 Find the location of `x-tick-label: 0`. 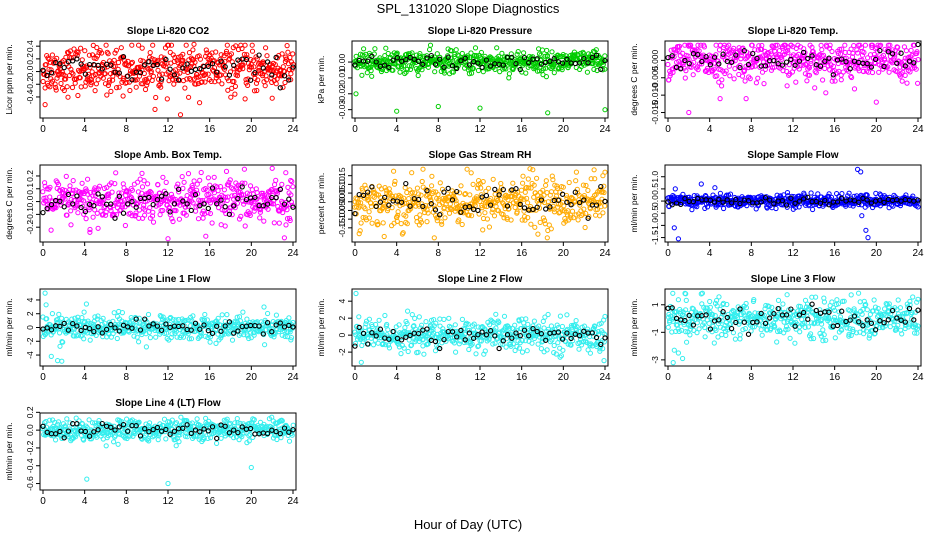

x-tick-label: 0 is located at coordinates (43, 253).